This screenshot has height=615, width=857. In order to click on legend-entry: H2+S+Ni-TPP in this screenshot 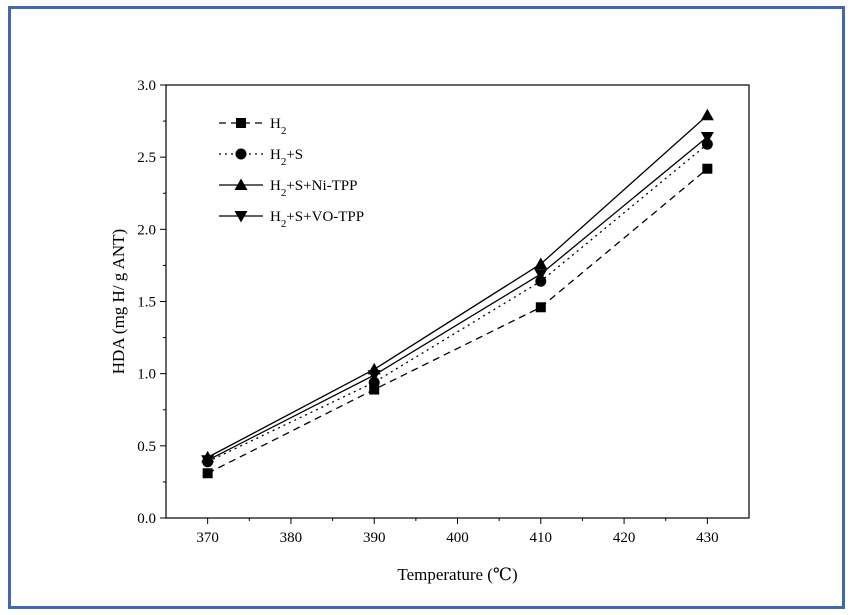, I will do `click(288, 188)`.